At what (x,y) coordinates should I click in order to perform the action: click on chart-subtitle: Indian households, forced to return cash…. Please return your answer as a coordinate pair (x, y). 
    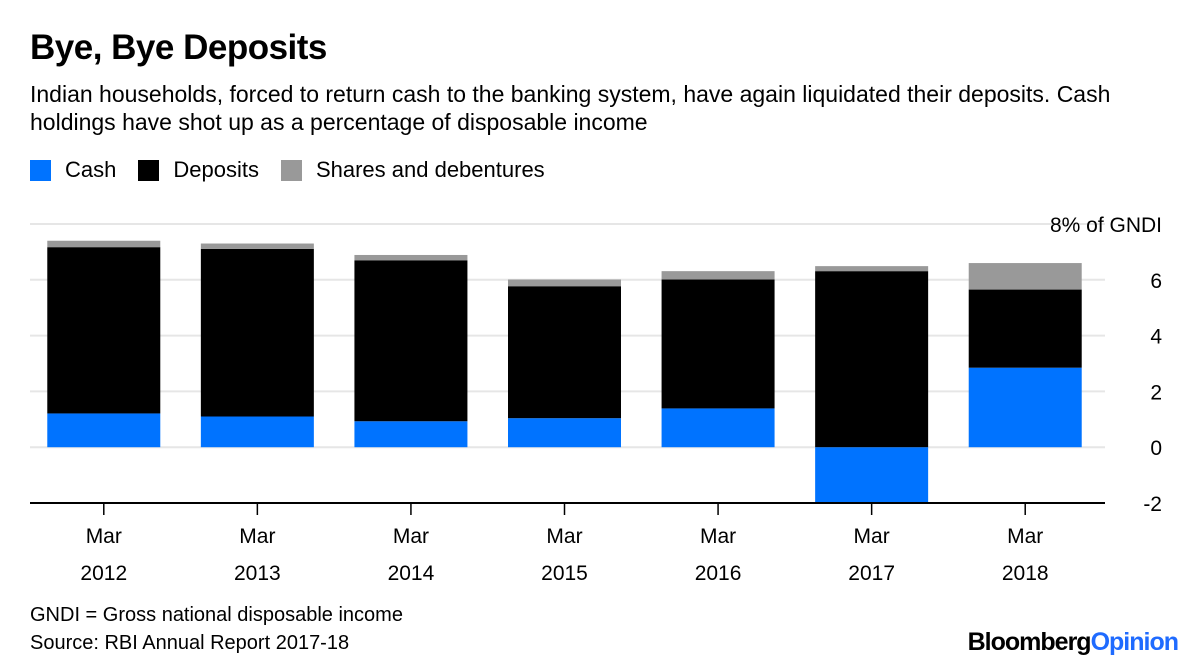
    Looking at the image, I should click on (570, 108).